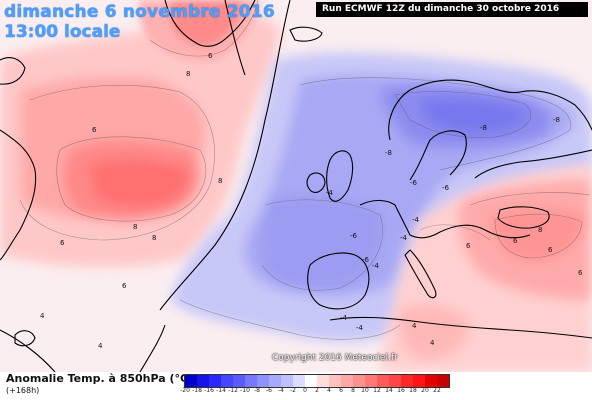 The width and height of the screenshot is (592, 400). I want to click on color-scale-value: 16, so click(401, 390).